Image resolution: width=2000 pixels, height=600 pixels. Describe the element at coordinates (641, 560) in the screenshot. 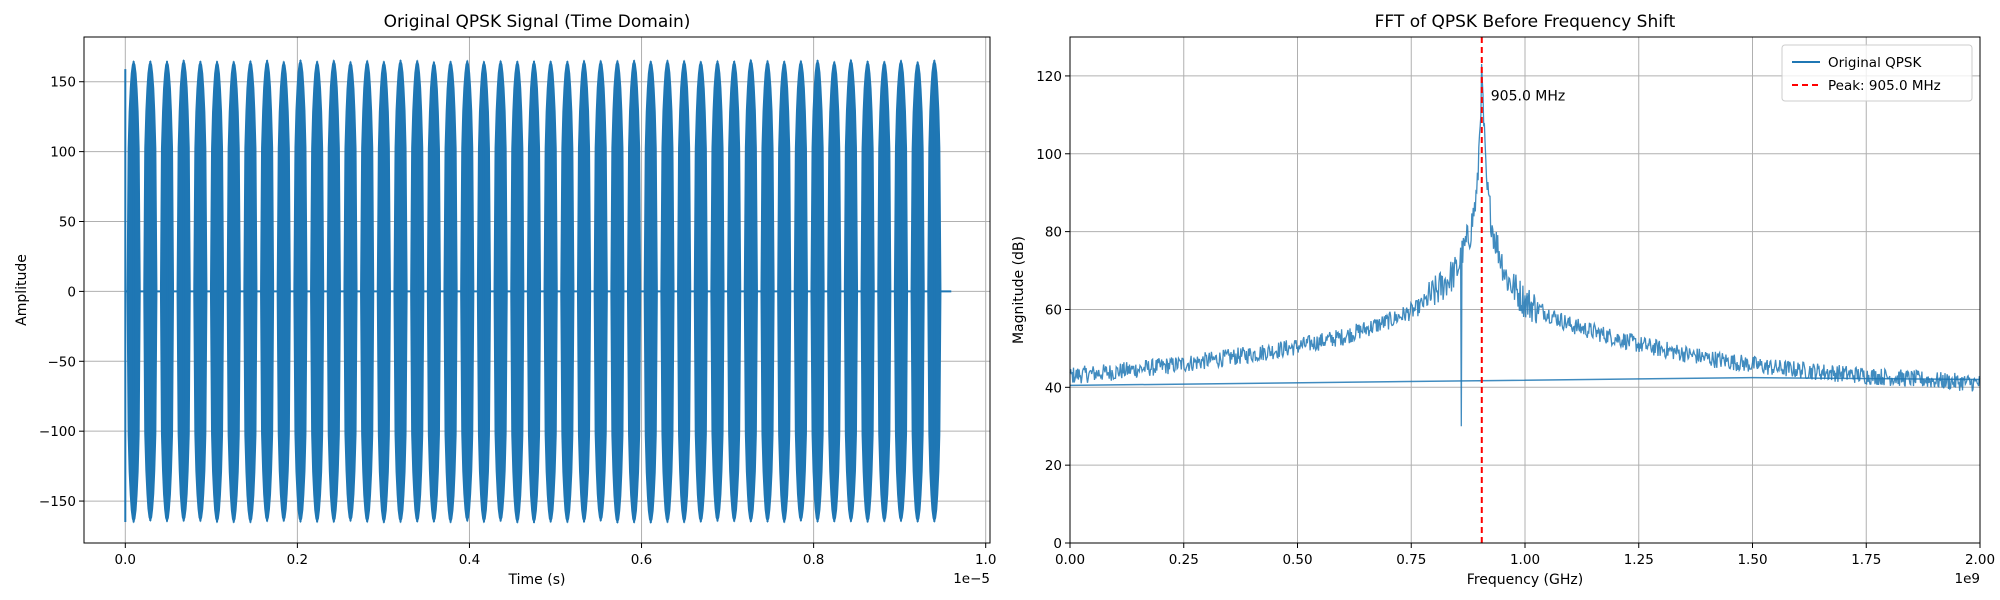

I see `x-tick-label: 0.6` at that location.